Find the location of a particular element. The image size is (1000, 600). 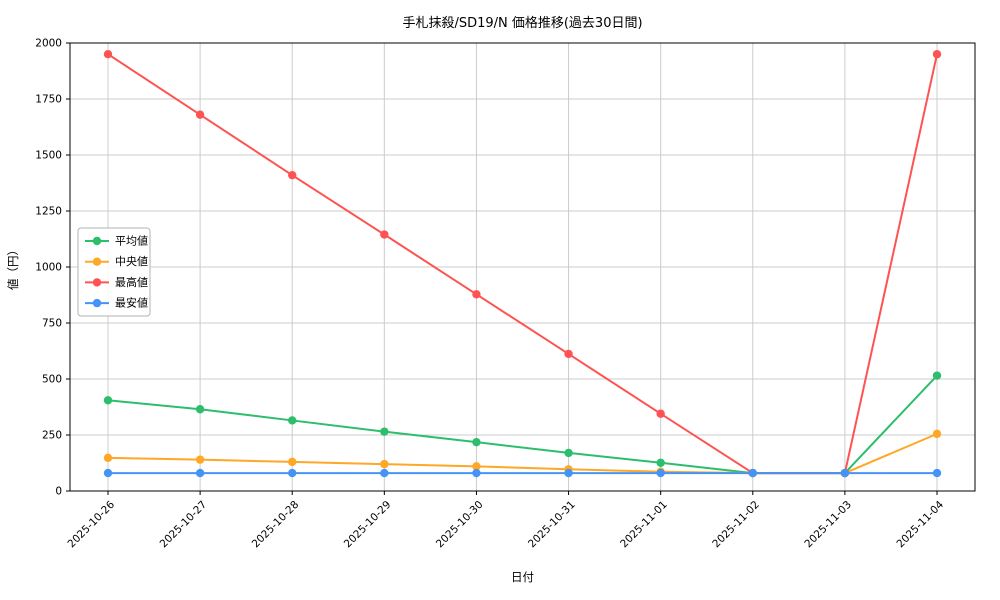

x-tick-label: 2025-10-29 is located at coordinates (368, 525).